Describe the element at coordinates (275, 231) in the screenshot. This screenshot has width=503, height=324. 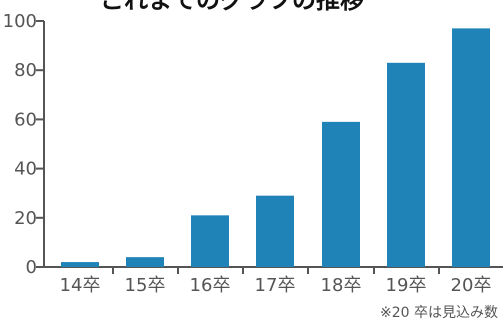
I see `bar-17卒` at that location.